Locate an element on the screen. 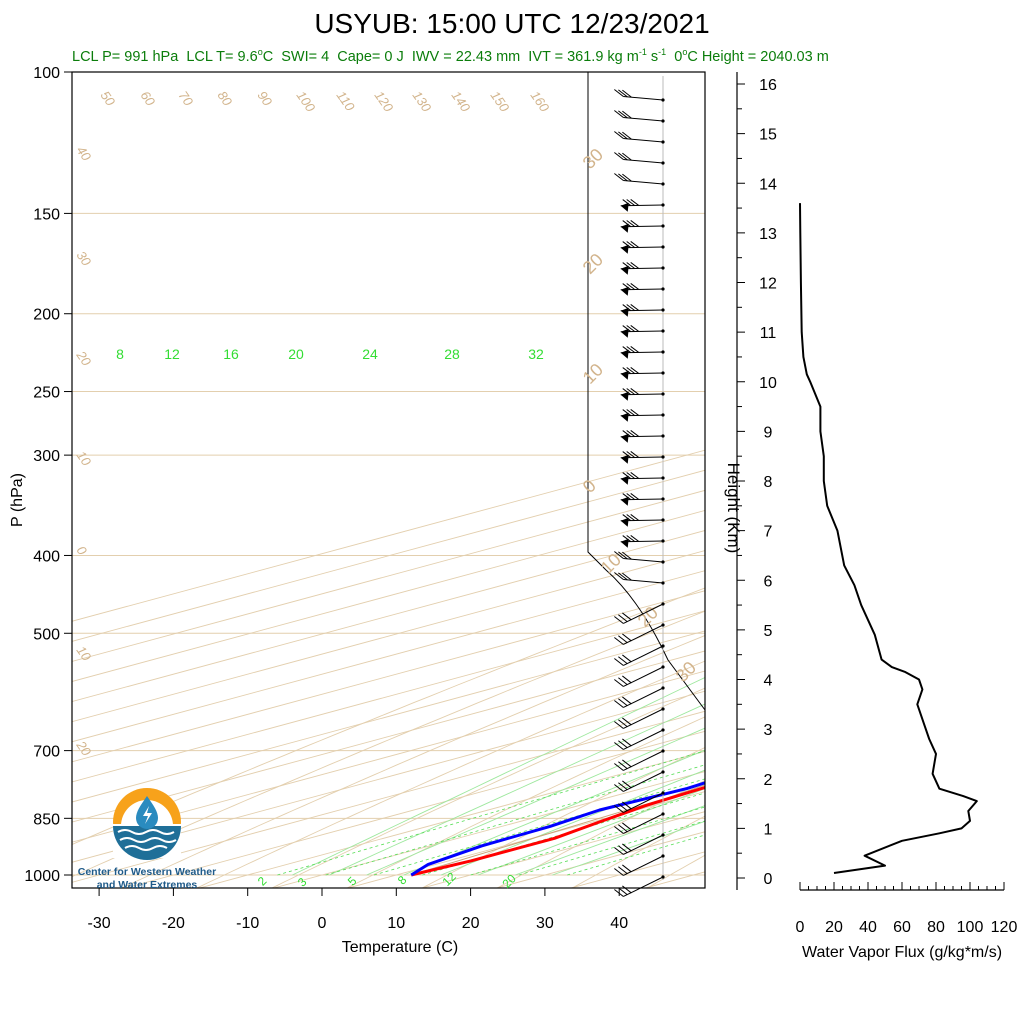 This screenshot has width=1024, height=1024. lcl-temperature: LCL T= 9.6 is located at coordinates (222, 56).